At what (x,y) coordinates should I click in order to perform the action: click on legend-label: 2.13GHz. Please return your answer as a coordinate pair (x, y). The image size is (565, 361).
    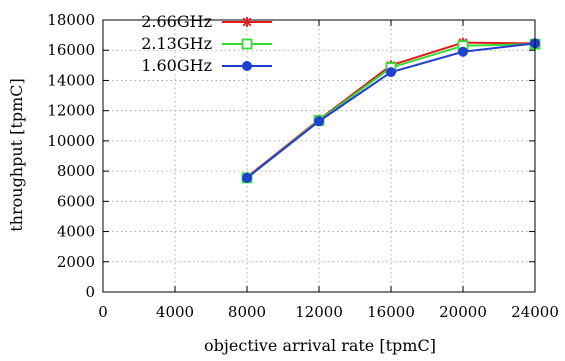
    Looking at the image, I should click on (176, 43).